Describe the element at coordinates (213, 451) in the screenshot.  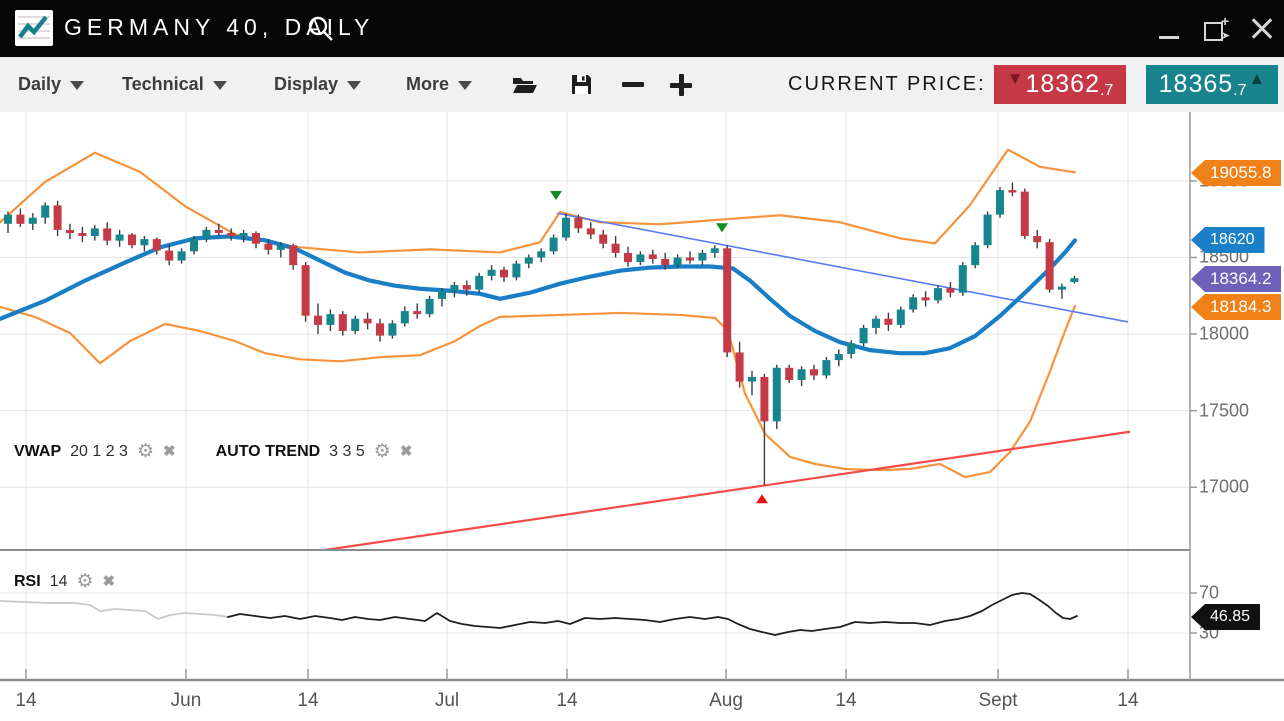
I see `overlay-indicator-row: VWAP 20 1 2 3 ⚙ ✖ AUTO TREND 3 3 5 ⚙ ✖` at that location.